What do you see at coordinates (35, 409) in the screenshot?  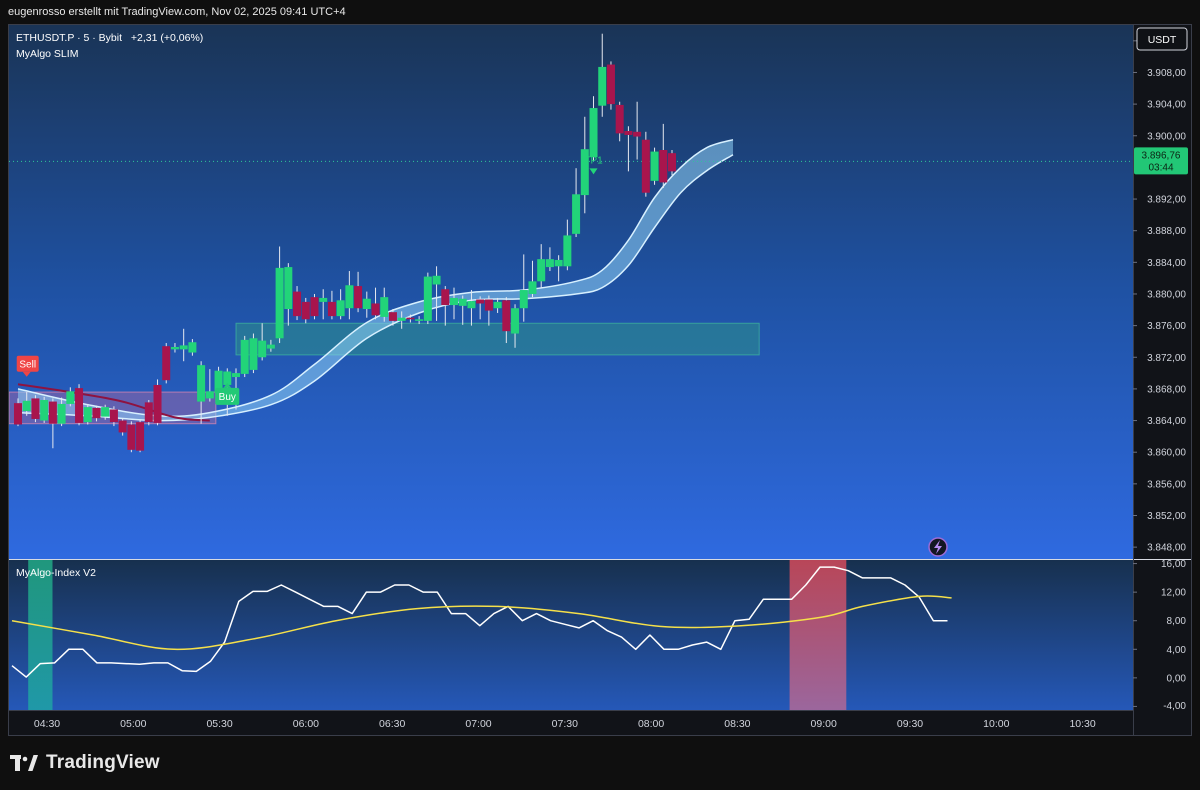 I see `candle-04:20` at bounding box center [35, 409].